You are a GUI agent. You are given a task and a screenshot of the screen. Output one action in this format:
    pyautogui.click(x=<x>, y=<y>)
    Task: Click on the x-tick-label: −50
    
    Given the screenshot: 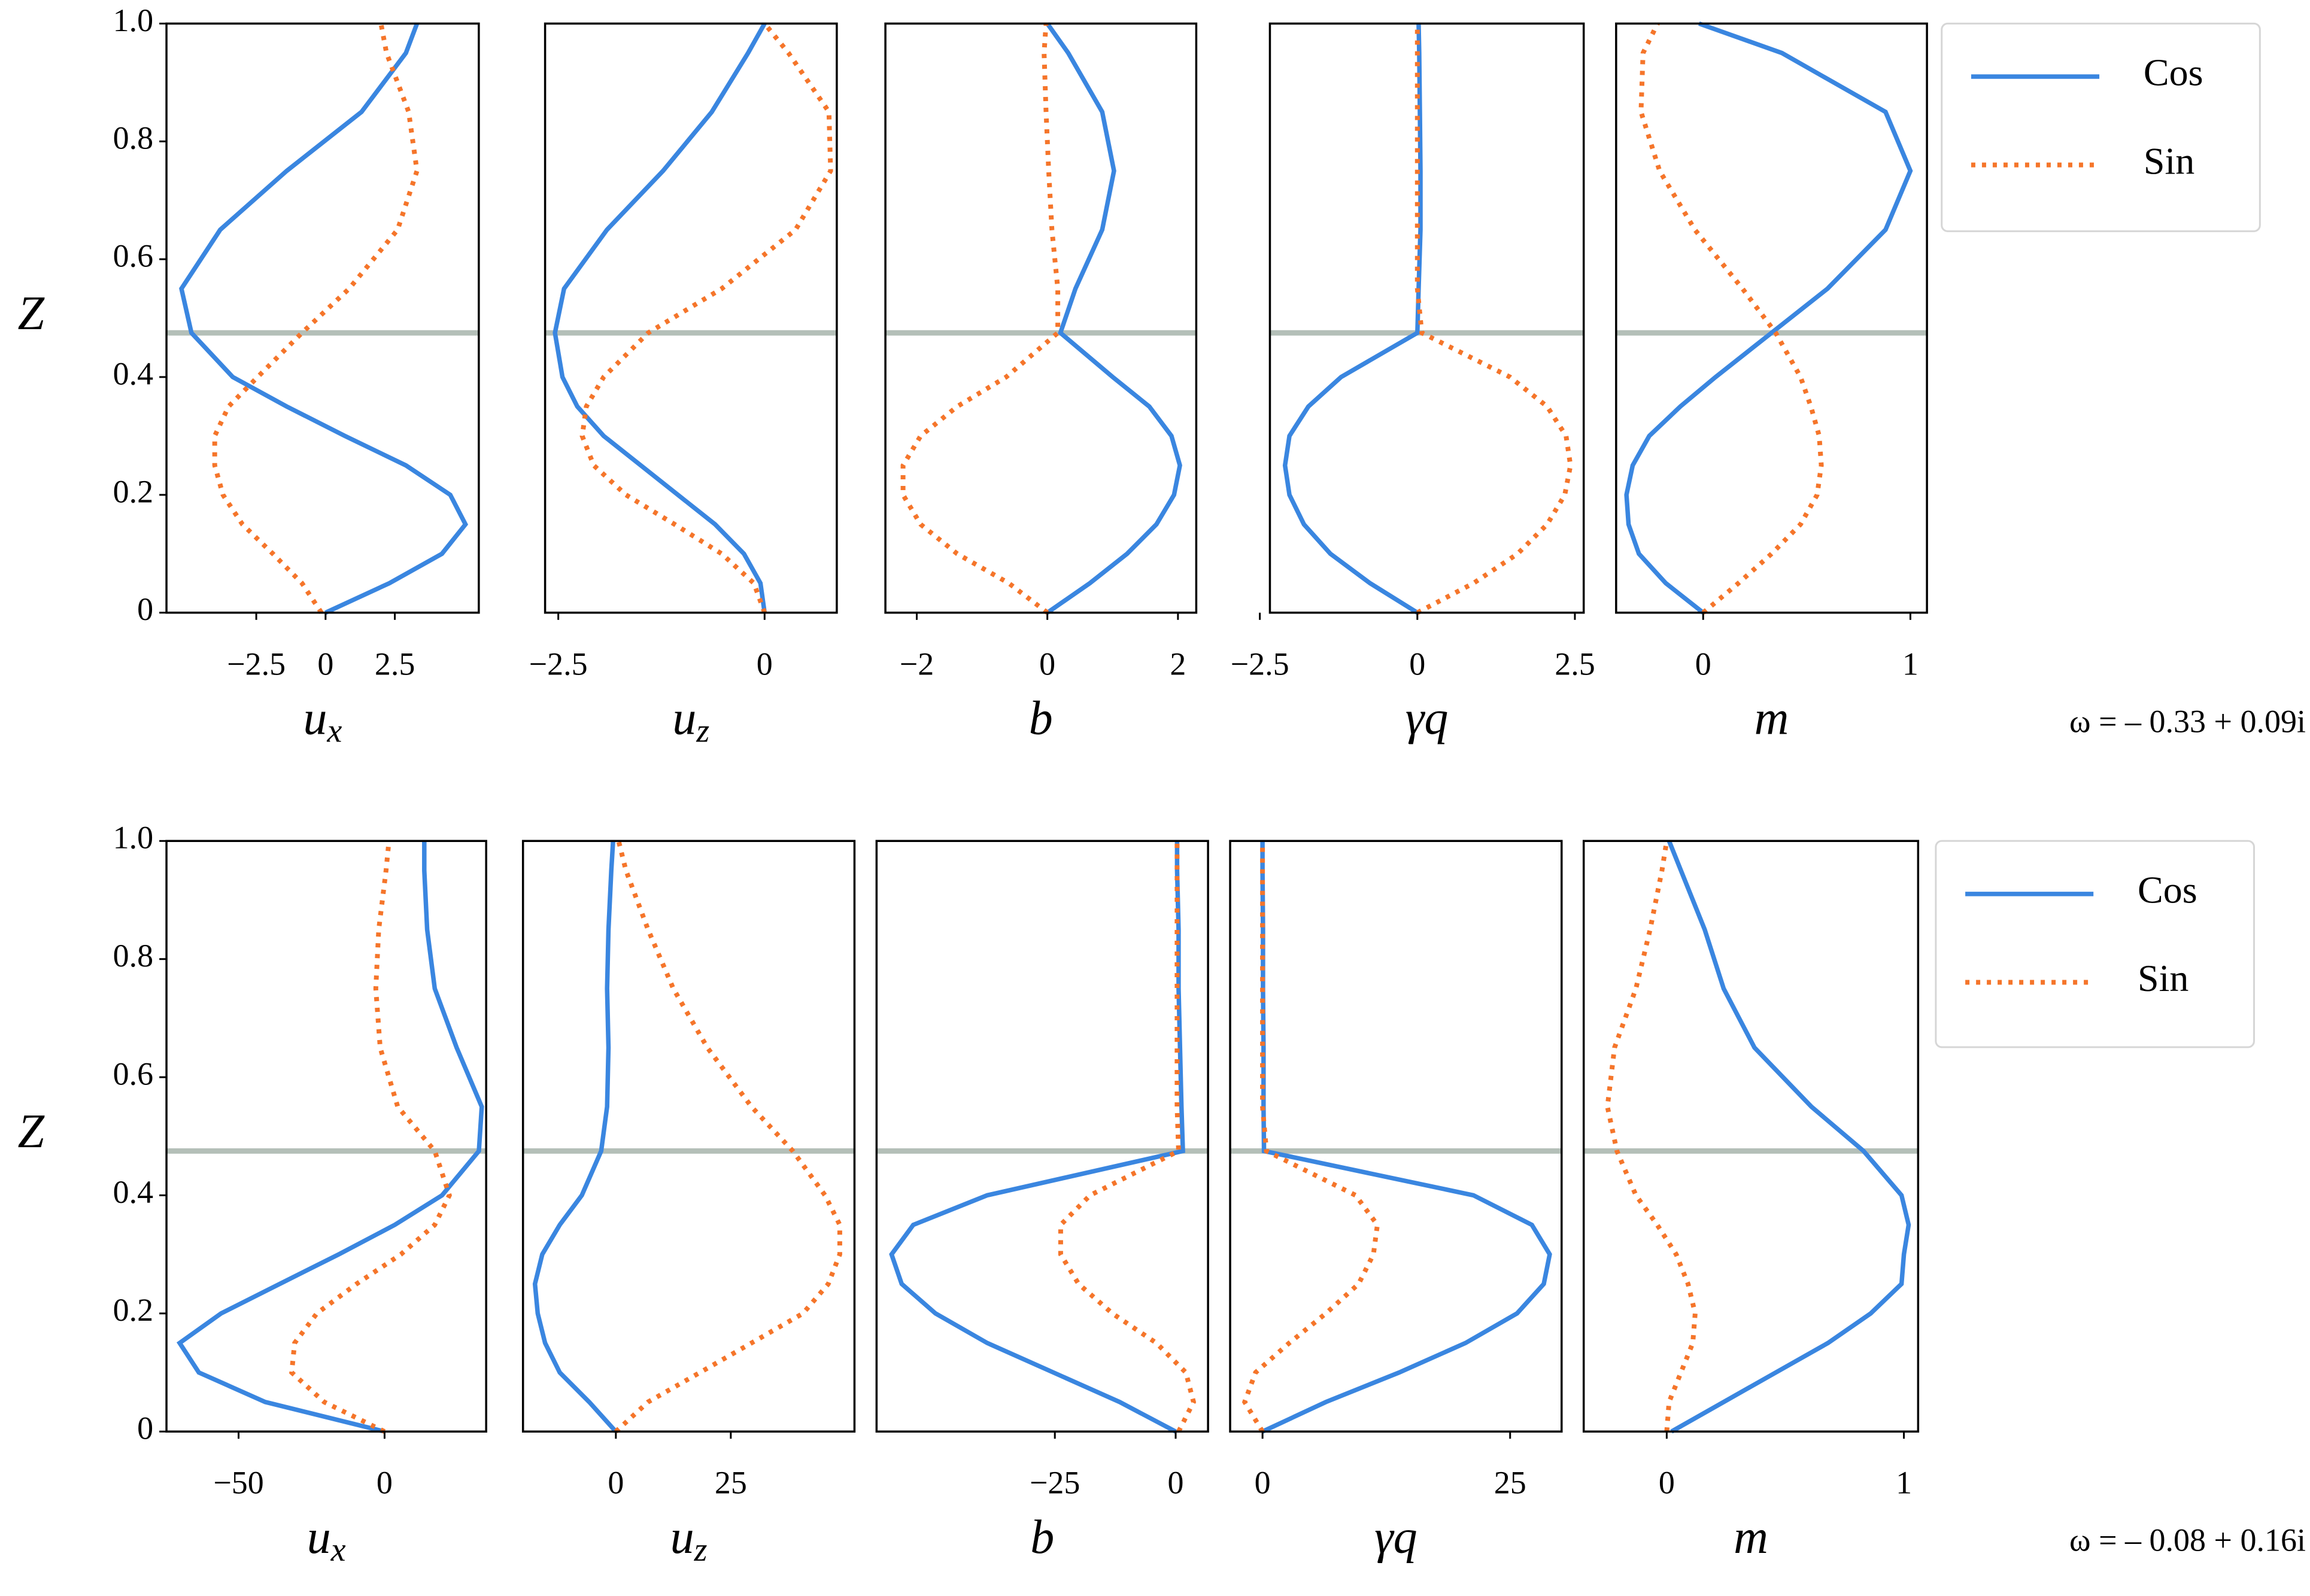 What is the action you would take?
    pyautogui.click(x=238, y=1483)
    